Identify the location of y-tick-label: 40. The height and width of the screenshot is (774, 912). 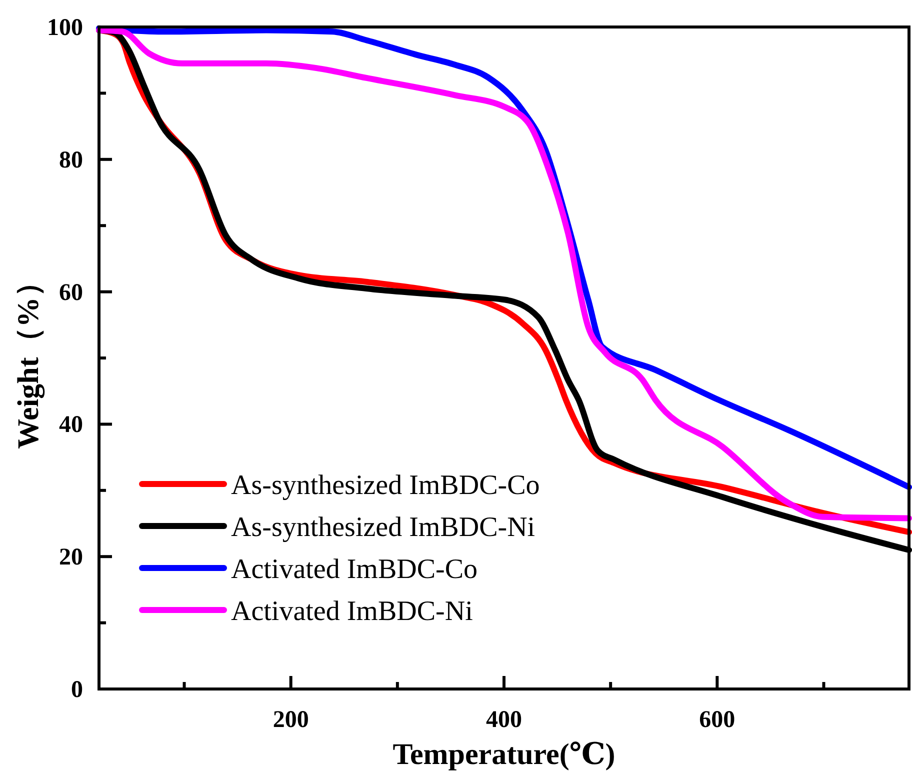
(71, 425).